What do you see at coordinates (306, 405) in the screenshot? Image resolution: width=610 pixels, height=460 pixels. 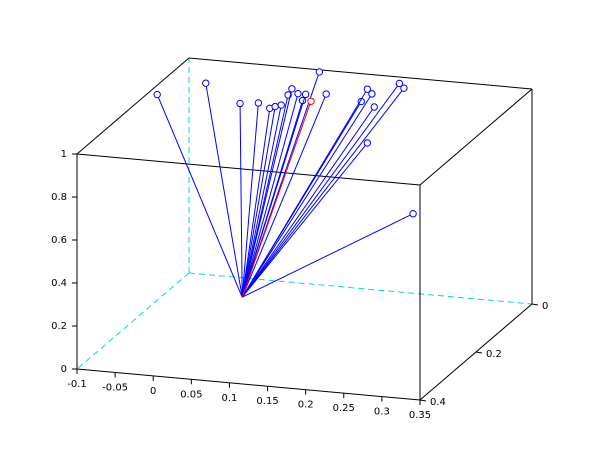 I see `x-tick-label: 0.2` at bounding box center [306, 405].